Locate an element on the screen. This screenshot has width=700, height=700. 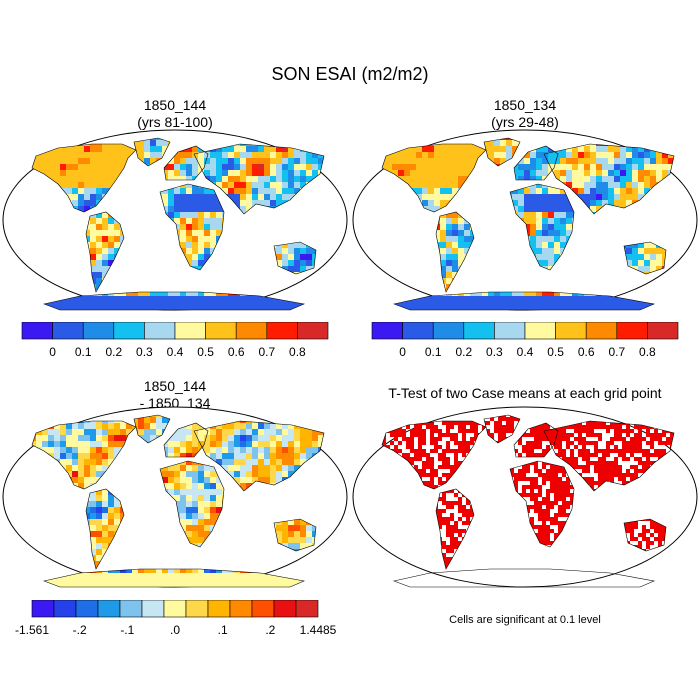
north-america-outline is located at coordinates (434, 178).